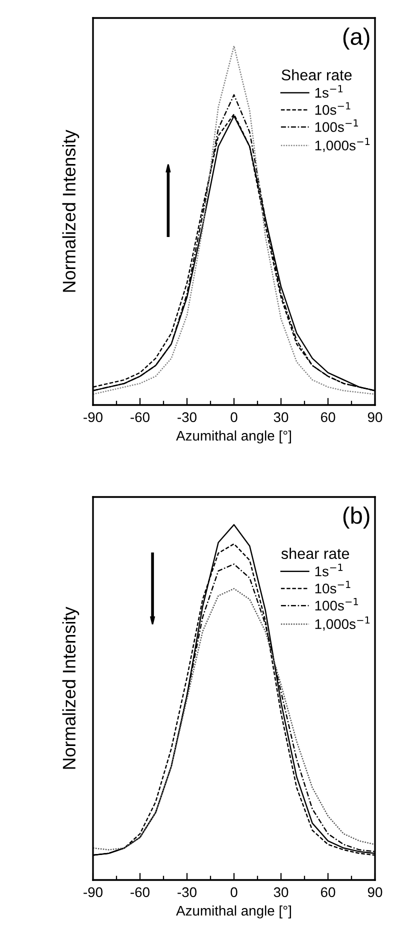  Describe the element at coordinates (356, 39) in the screenshot. I see `annotation: (a)` at that location.